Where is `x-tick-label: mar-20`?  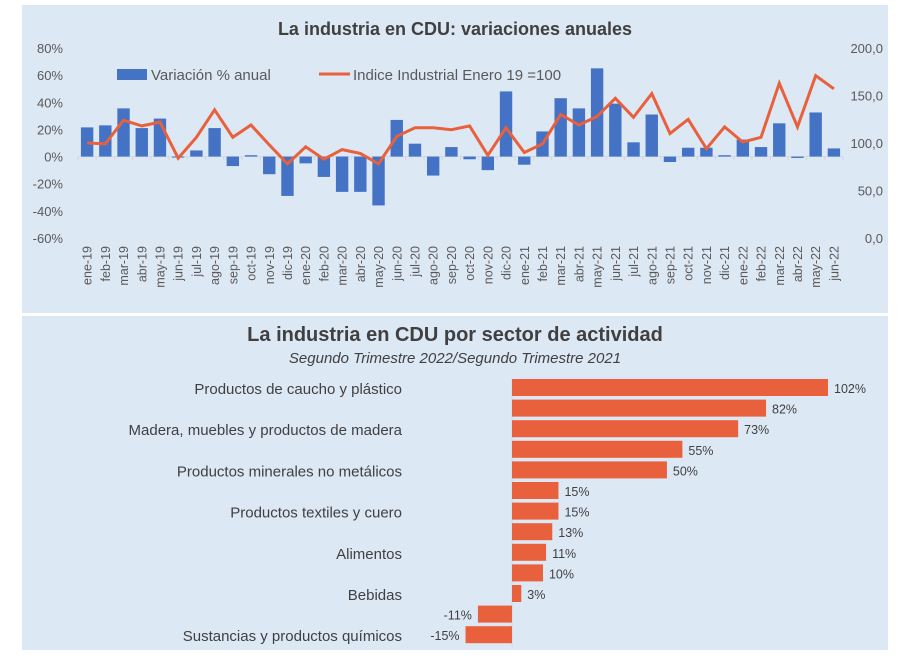
x-tick-label: mar-20 is located at coordinates (343, 266).